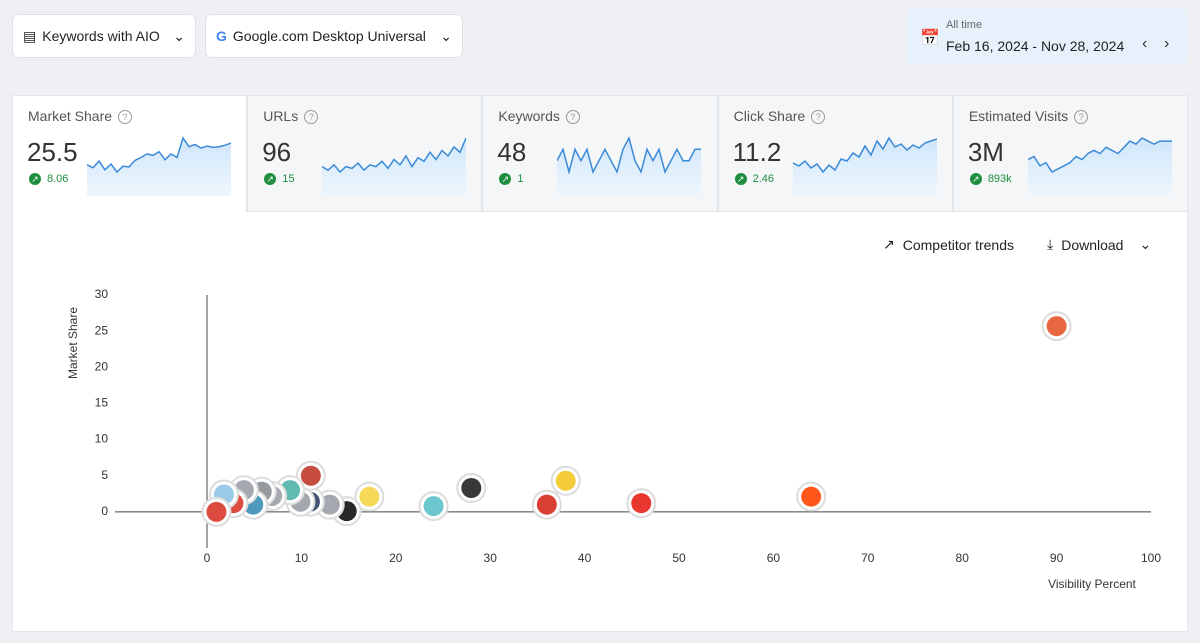 Image resolution: width=1200 pixels, height=643 pixels. Describe the element at coordinates (277, 152) in the screenshot. I see `metric-value: 96` at that location.